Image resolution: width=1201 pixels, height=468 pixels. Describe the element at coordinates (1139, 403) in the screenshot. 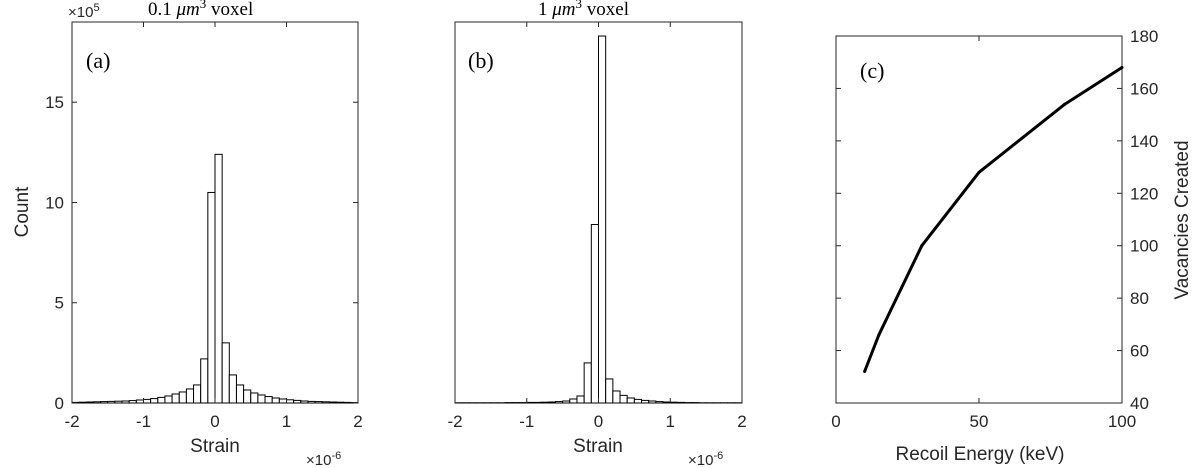

I see `y-tick-label: 40` at that location.